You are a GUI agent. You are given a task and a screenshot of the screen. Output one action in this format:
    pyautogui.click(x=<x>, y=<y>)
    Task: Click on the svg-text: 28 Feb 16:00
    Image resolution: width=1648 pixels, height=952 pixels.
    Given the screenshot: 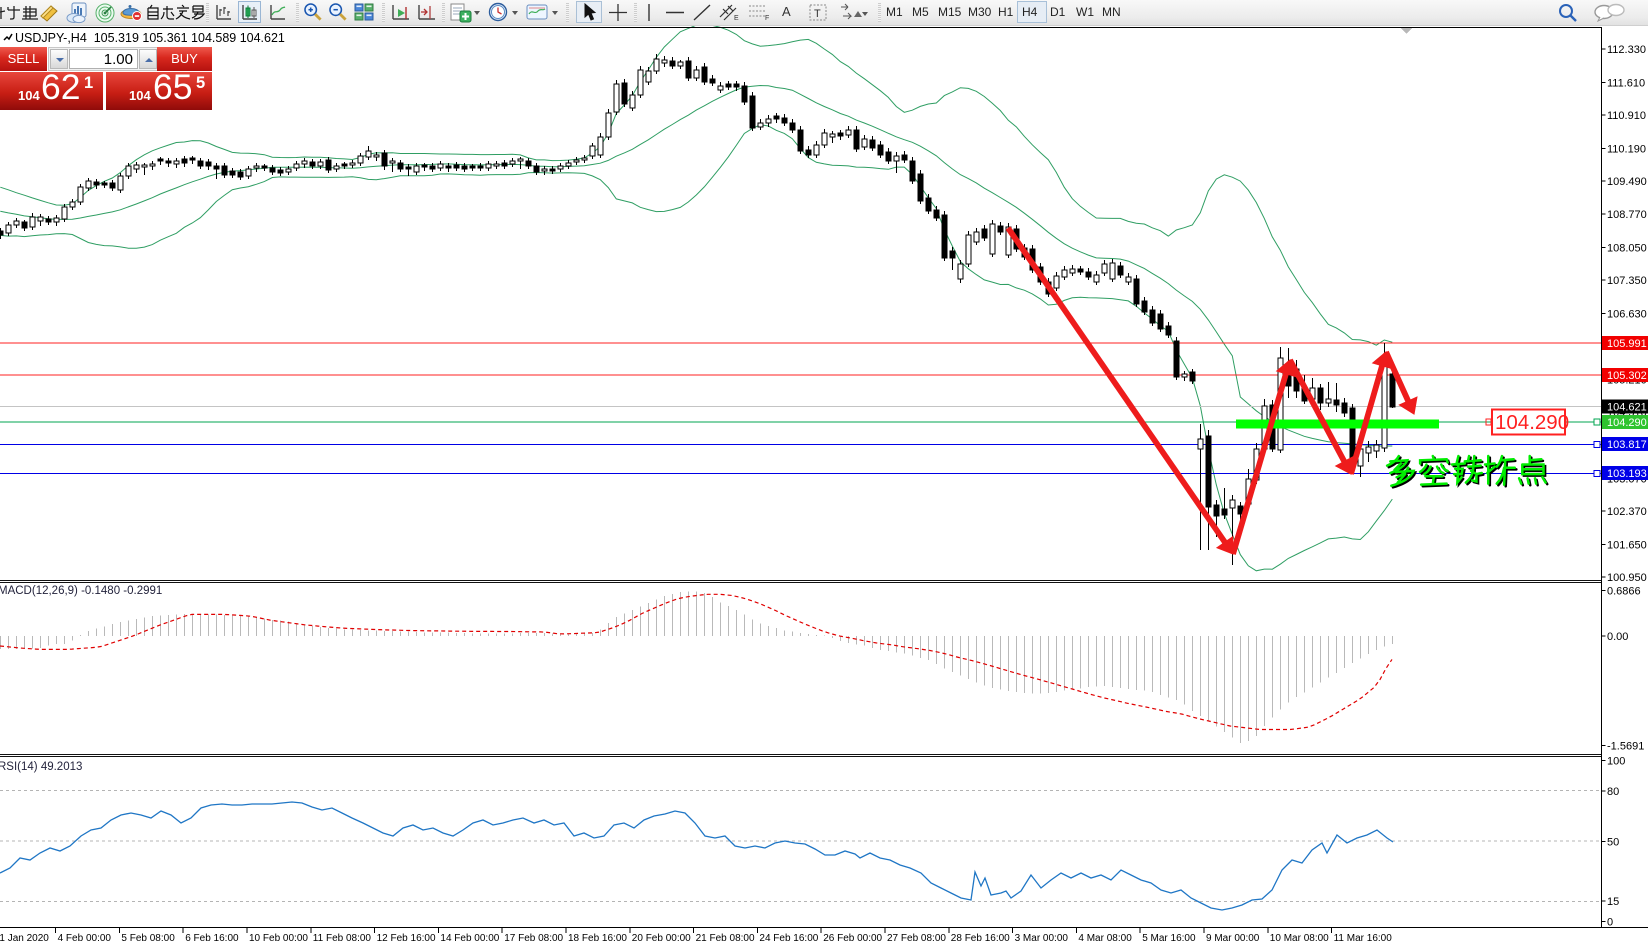 What is the action you would take?
    pyautogui.click(x=980, y=938)
    